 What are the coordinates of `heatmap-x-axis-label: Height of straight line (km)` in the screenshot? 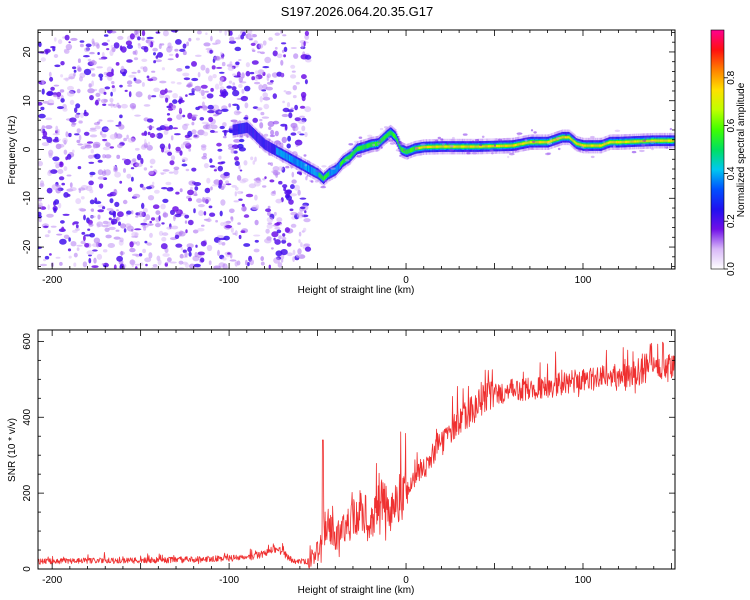 It's located at (356, 290).